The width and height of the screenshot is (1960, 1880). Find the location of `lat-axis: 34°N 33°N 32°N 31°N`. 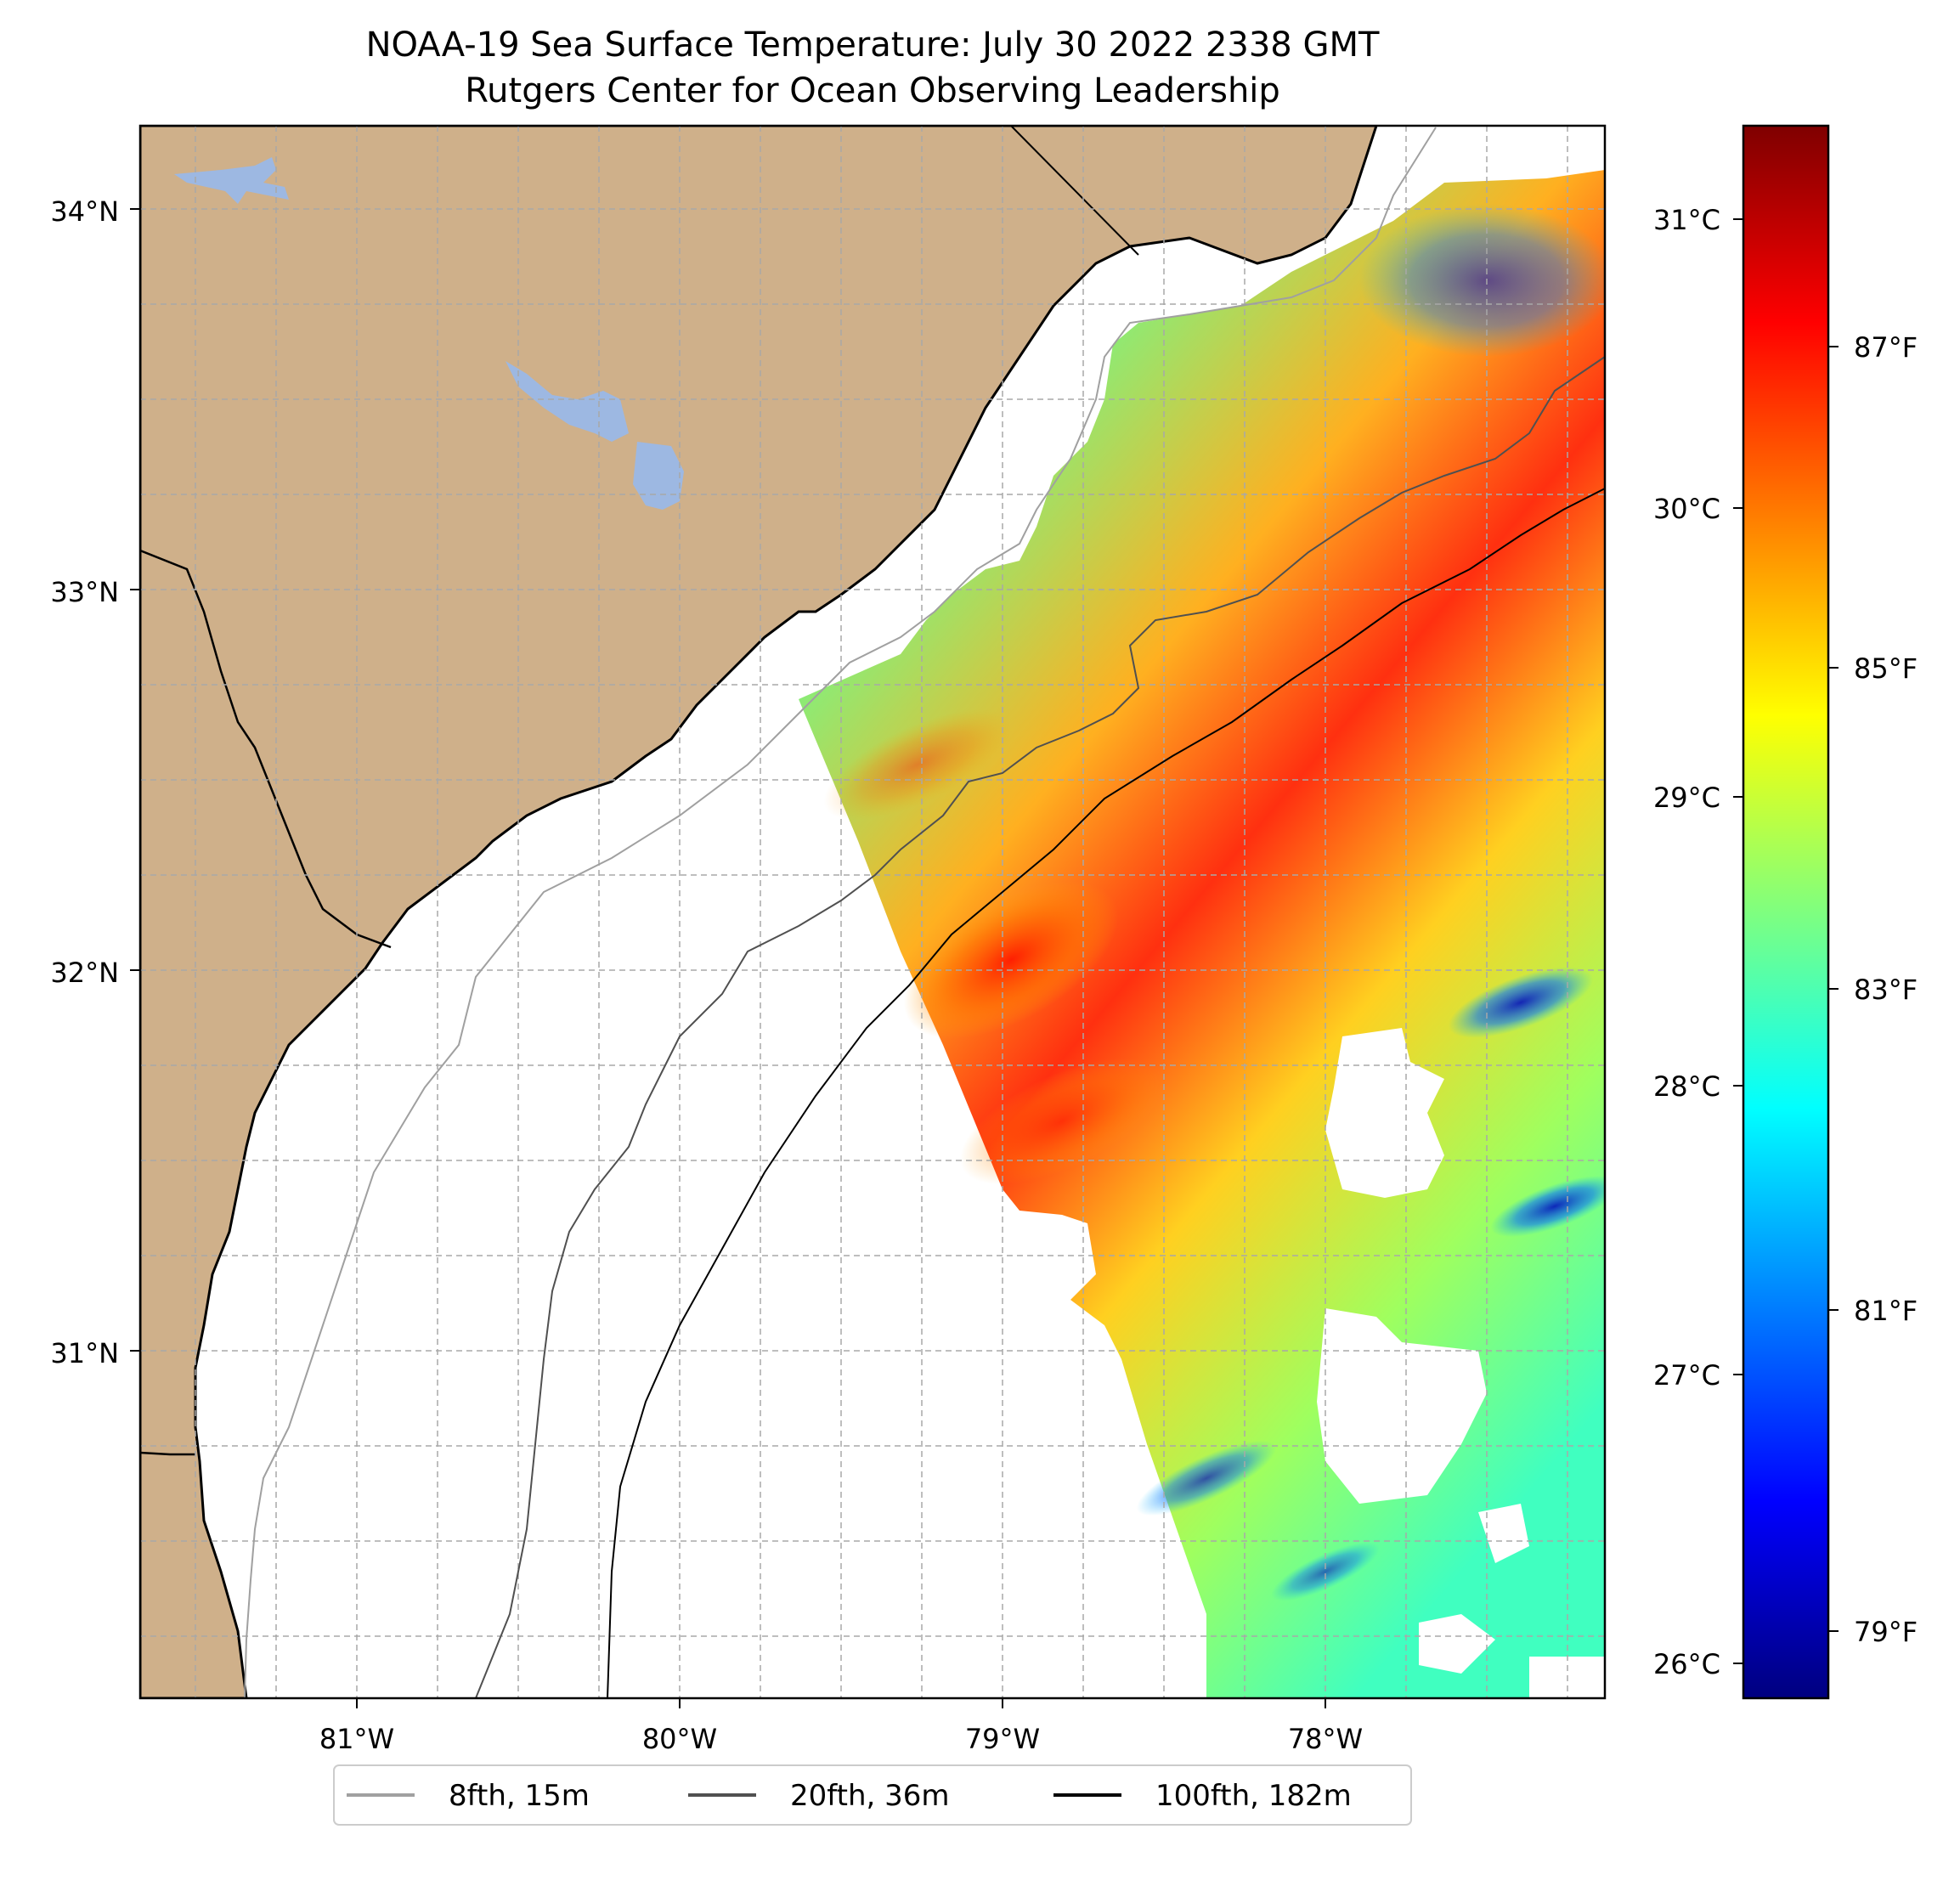

lat-axis: 34°N 33°N 32°N 31°N is located at coordinates (95, 782).